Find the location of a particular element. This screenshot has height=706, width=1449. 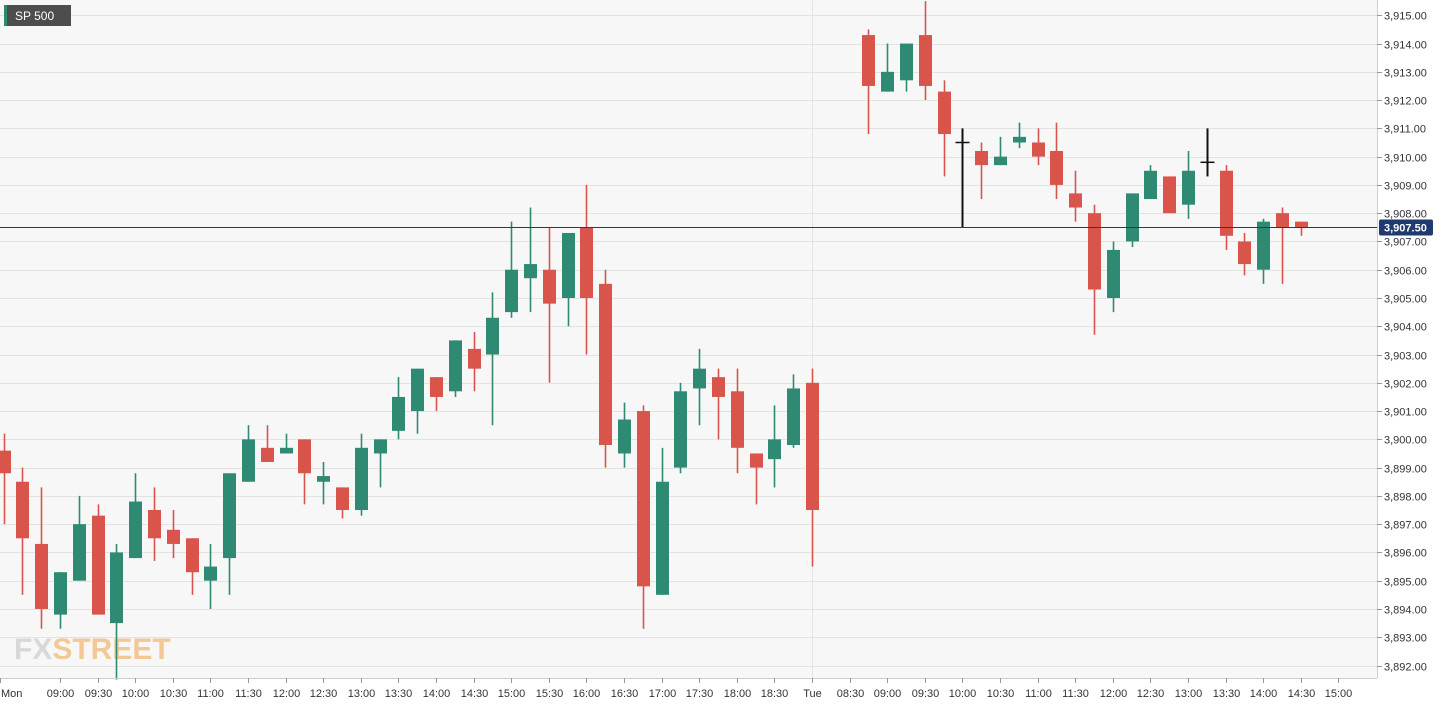

y-tick-label: 3,903.00 is located at coordinates (1405, 357).